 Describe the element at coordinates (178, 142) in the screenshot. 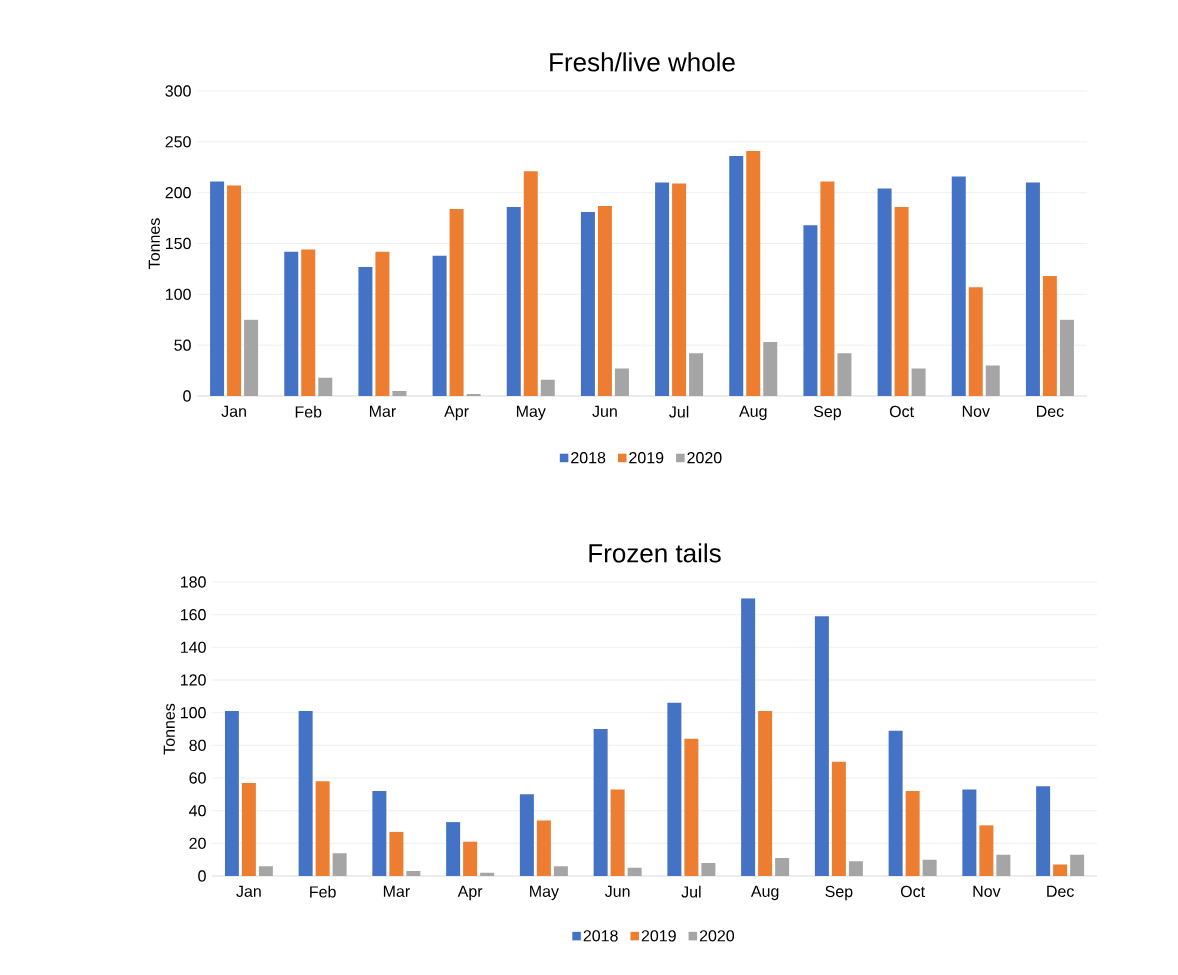

I see `y-tick-label: 250` at that location.